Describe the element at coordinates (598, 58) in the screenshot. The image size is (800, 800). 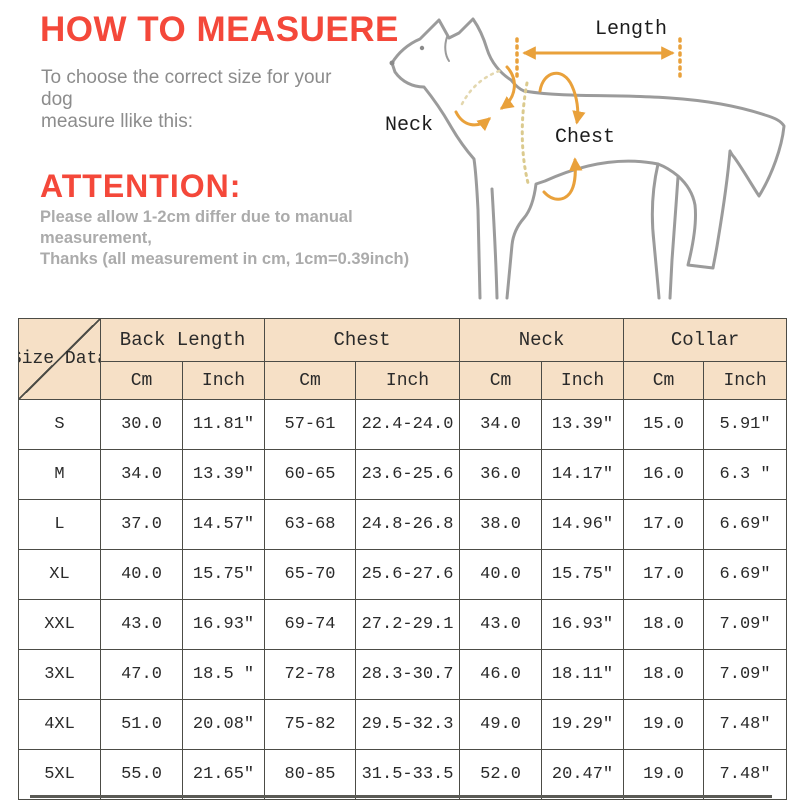
I see `length-arrow` at that location.